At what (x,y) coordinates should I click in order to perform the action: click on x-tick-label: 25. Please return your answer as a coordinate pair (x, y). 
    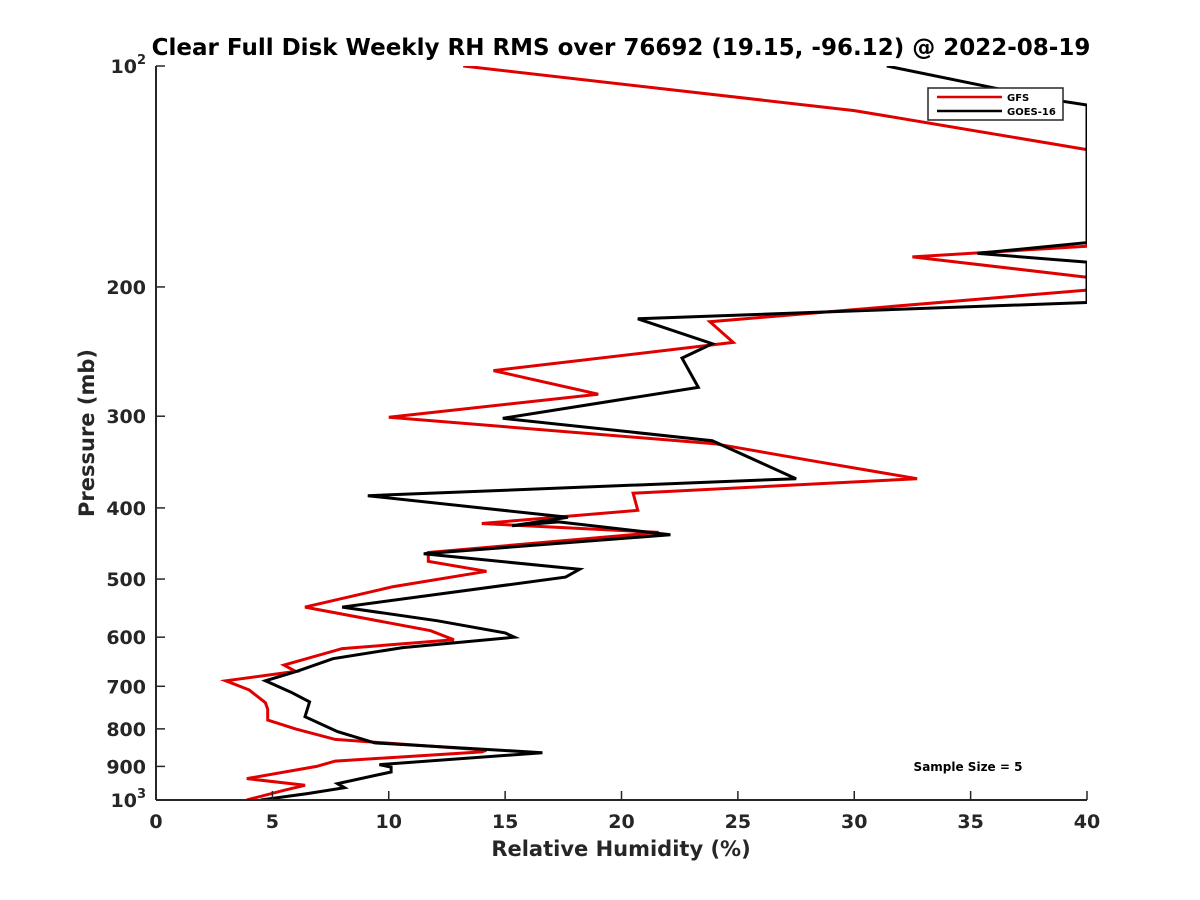
    Looking at the image, I should click on (738, 822).